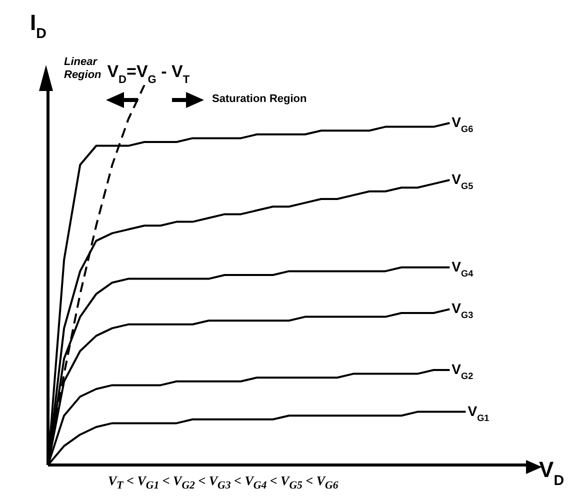  What do you see at coordinates (463, 310) in the screenshot?
I see `series-label: V$_{G3}$` at bounding box center [463, 310].